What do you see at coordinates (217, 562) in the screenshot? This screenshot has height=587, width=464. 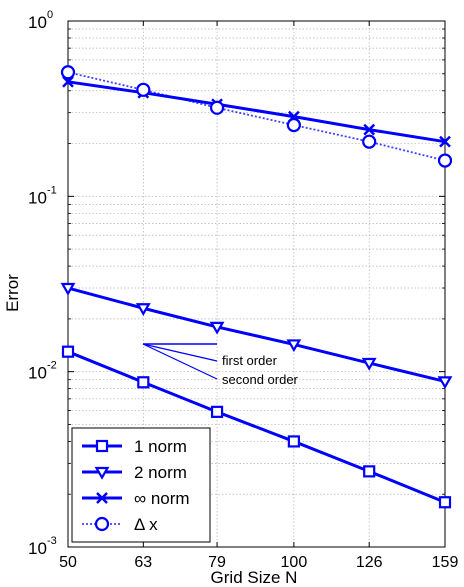 I see `x-tick-label: 79` at bounding box center [217, 562].